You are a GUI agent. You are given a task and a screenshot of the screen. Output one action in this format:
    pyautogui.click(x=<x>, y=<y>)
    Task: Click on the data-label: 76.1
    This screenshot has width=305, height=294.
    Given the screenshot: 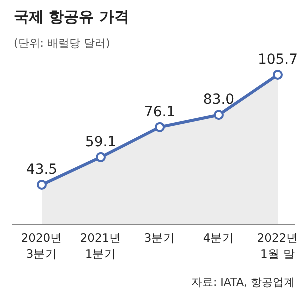 What is the action you would take?
    pyautogui.click(x=160, y=112)
    